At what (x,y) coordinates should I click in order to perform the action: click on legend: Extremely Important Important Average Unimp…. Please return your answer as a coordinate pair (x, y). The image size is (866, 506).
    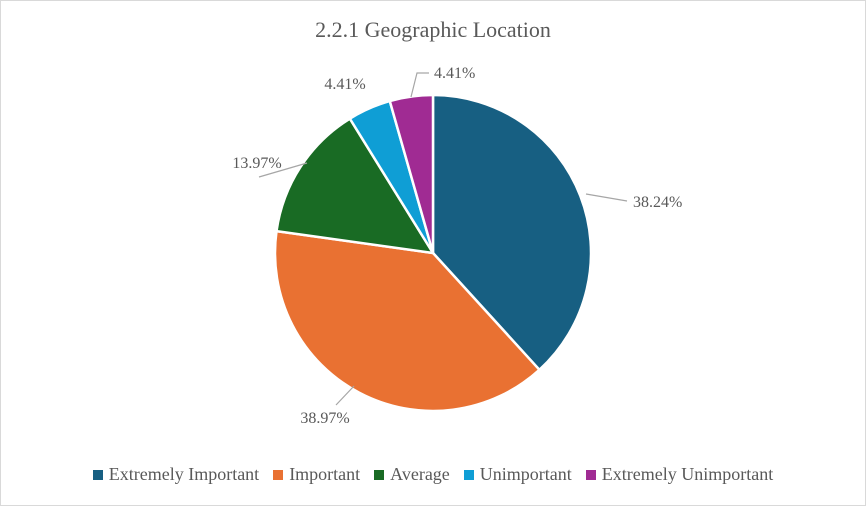
    Looking at the image, I should click on (433, 474).